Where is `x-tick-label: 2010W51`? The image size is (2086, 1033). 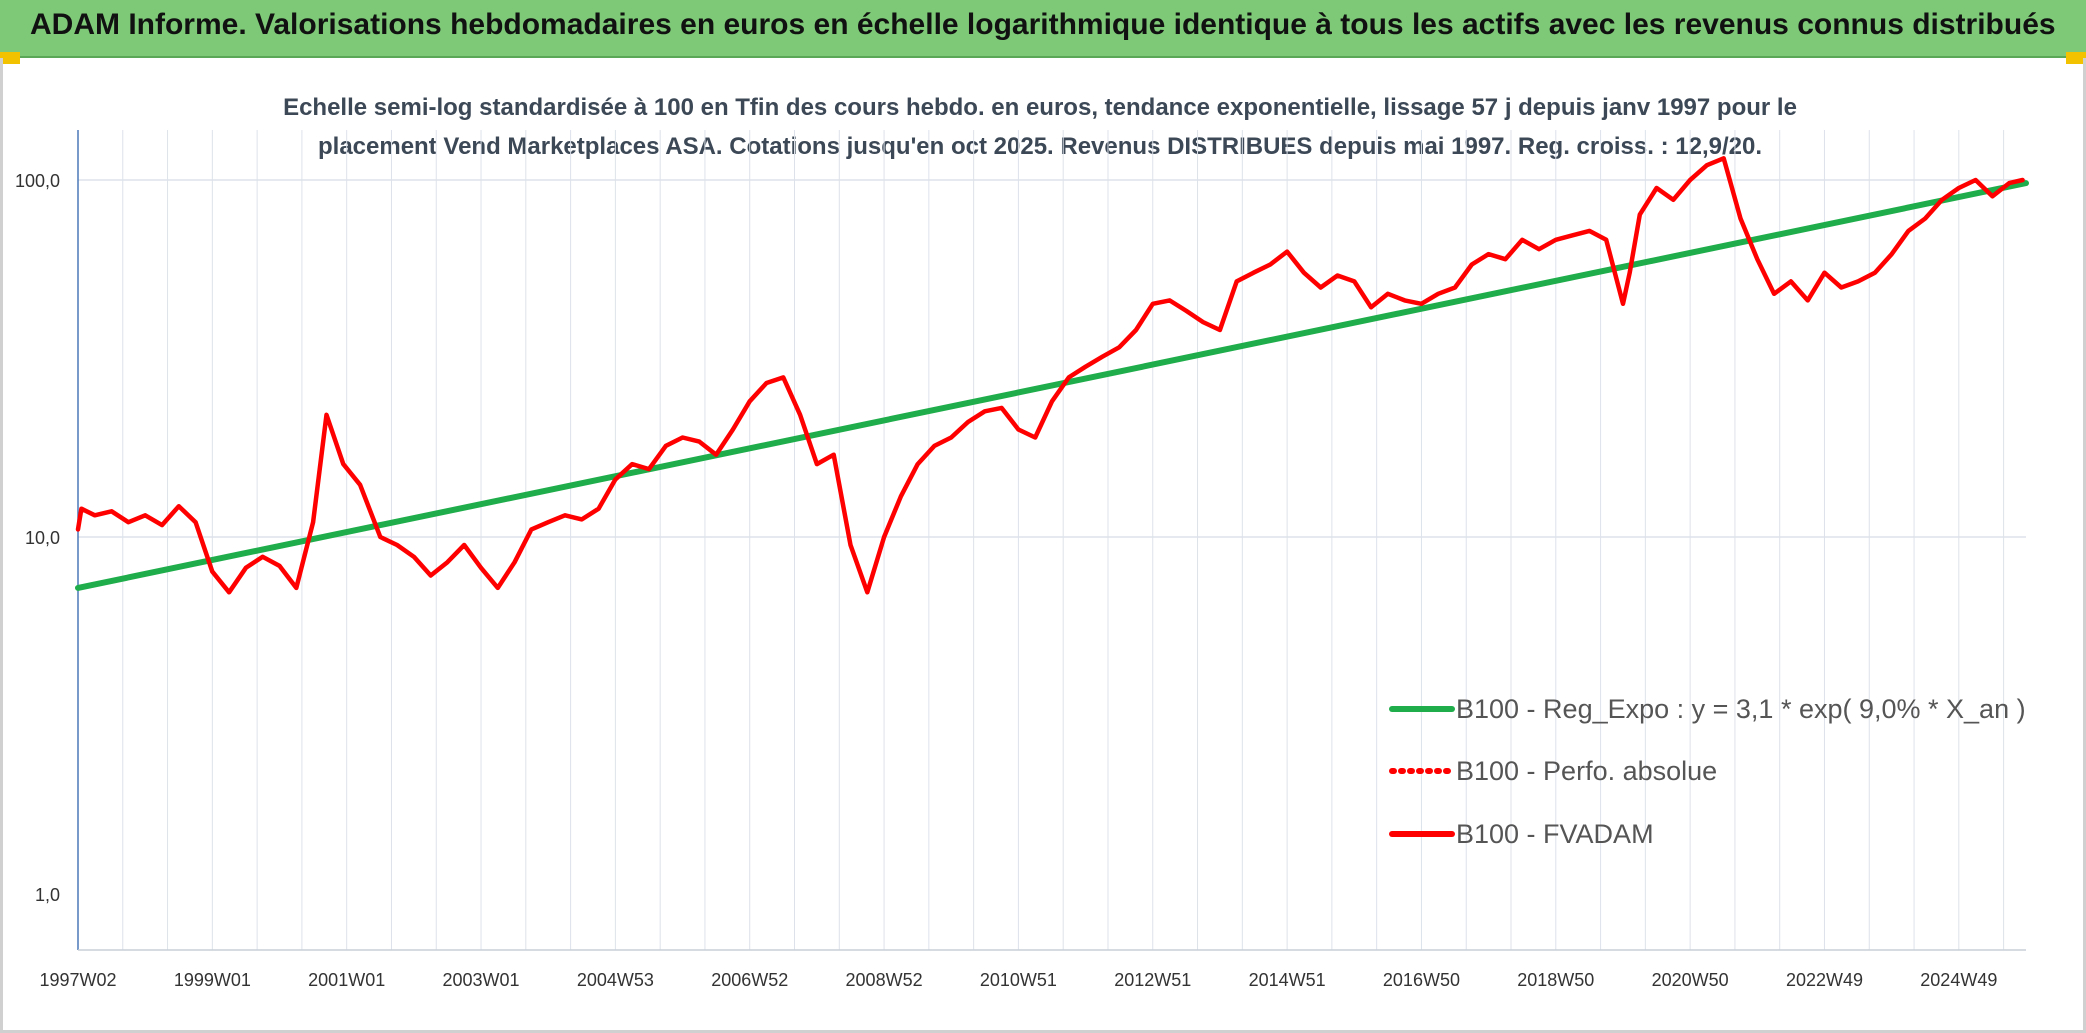
x-tick-label: 2010W51 is located at coordinates (1018, 980).